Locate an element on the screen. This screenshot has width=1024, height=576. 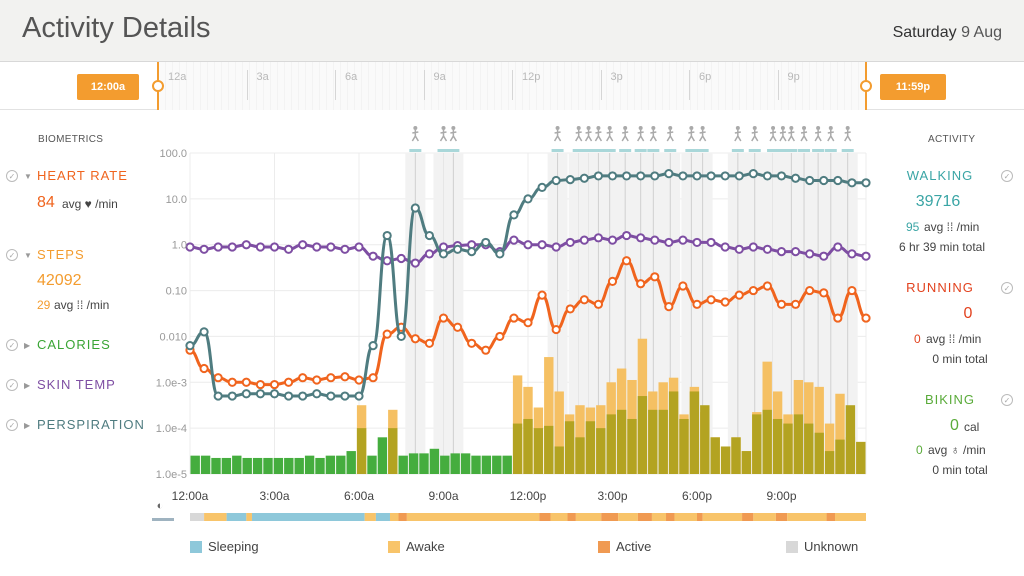
running-toggle: ✓ is located at coordinates (1007, 288).